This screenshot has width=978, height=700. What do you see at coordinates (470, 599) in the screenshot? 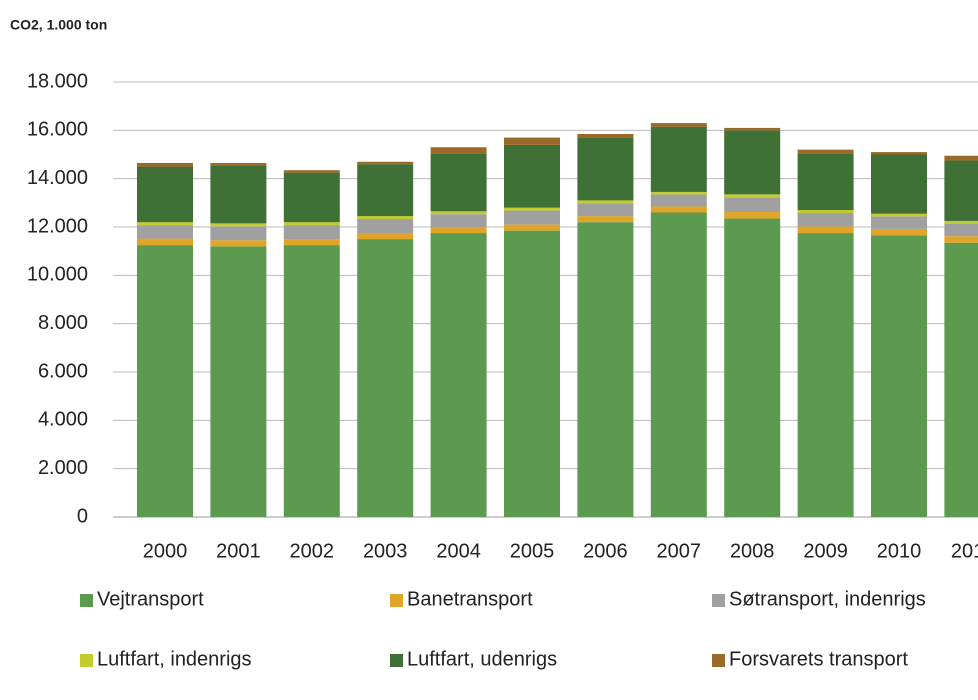
I see `legend-label: Banetransport` at bounding box center [470, 599].